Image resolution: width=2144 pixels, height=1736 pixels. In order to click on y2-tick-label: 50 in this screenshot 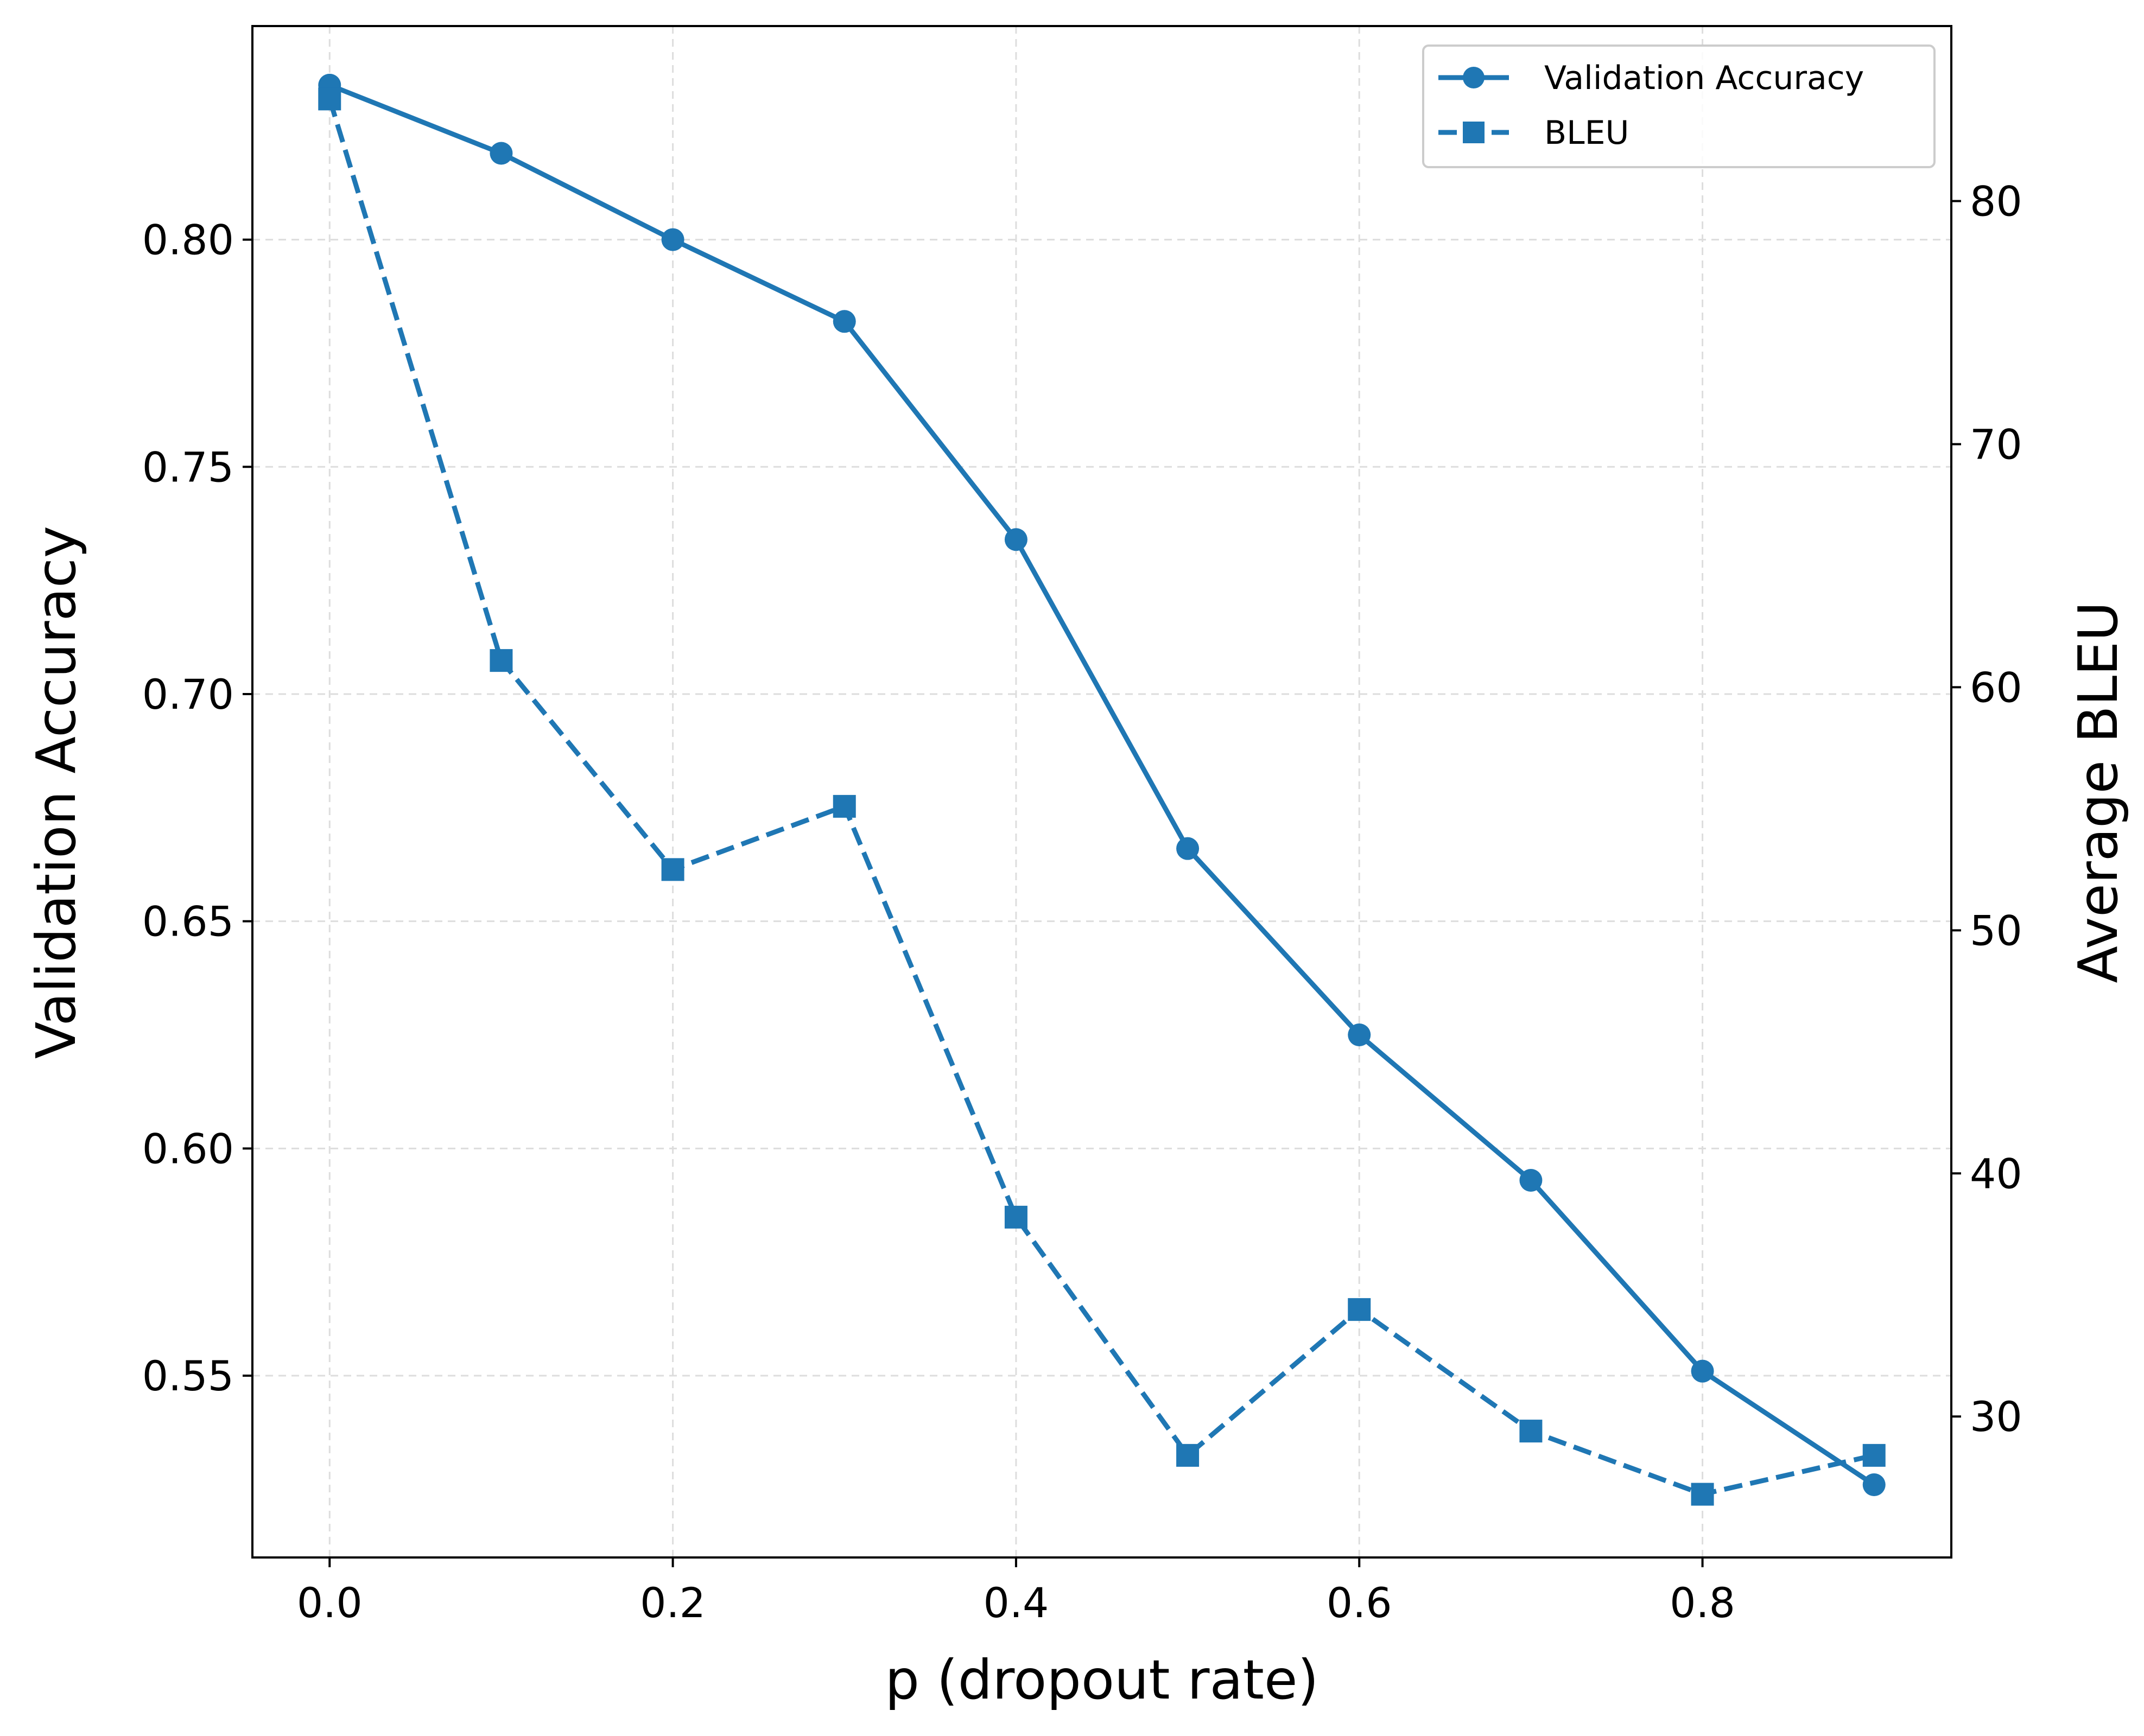, I will do `click(1996, 930)`.